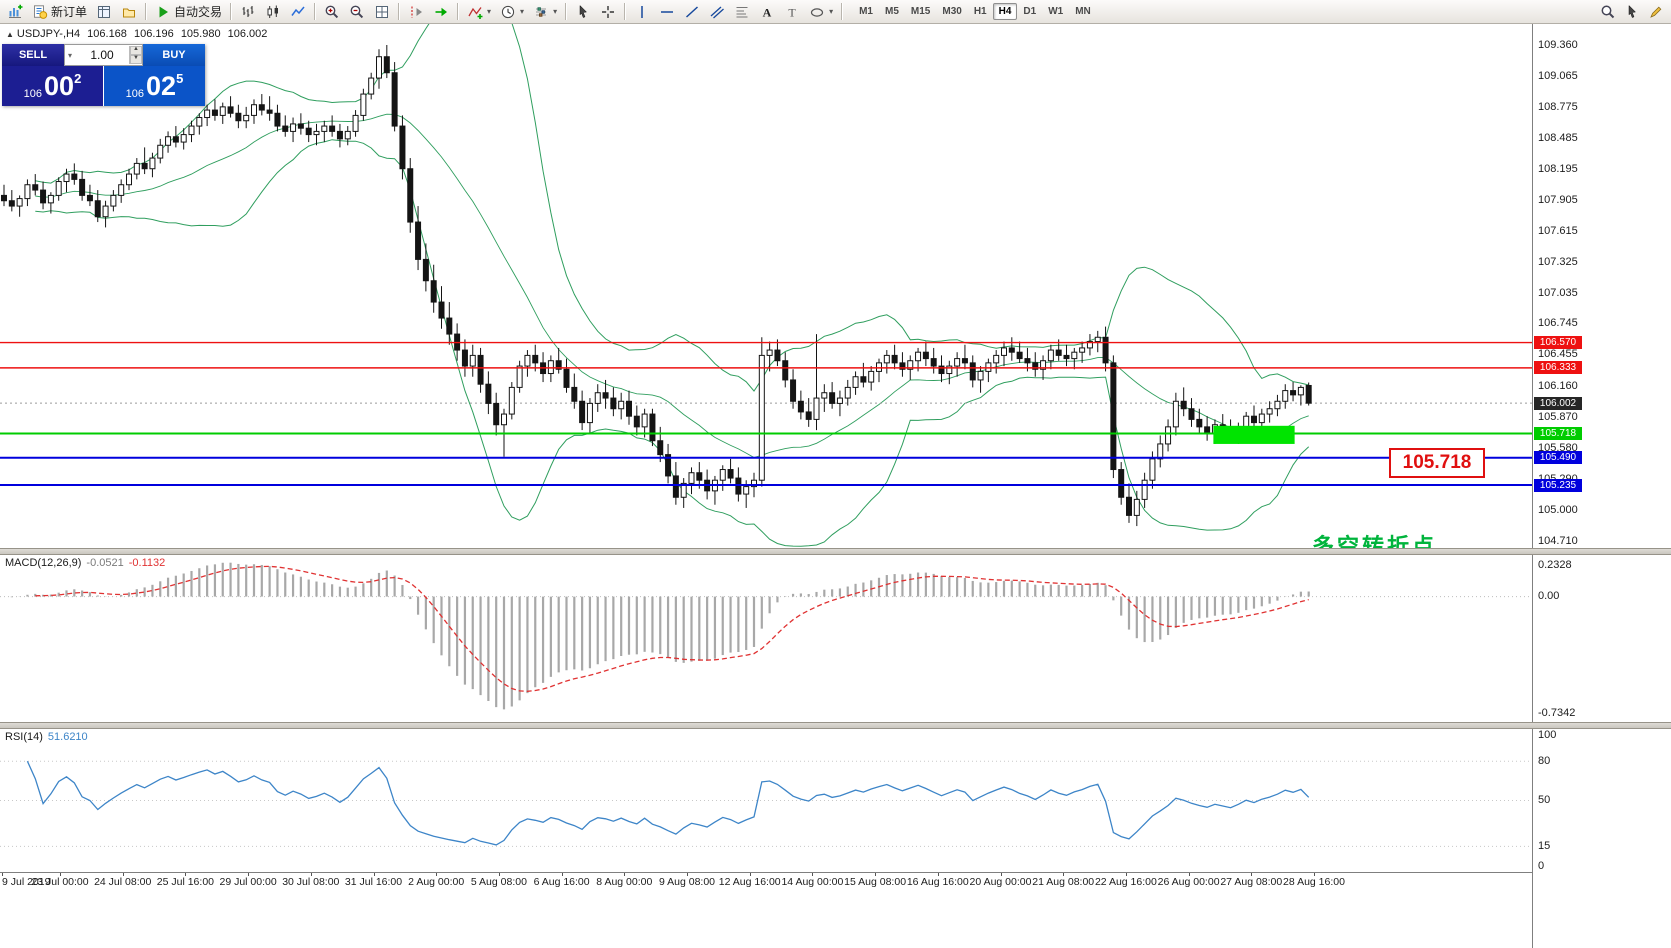 The image size is (1671, 948). Describe the element at coordinates (357, 12) in the screenshot. I see `zoom-out-button` at that location.